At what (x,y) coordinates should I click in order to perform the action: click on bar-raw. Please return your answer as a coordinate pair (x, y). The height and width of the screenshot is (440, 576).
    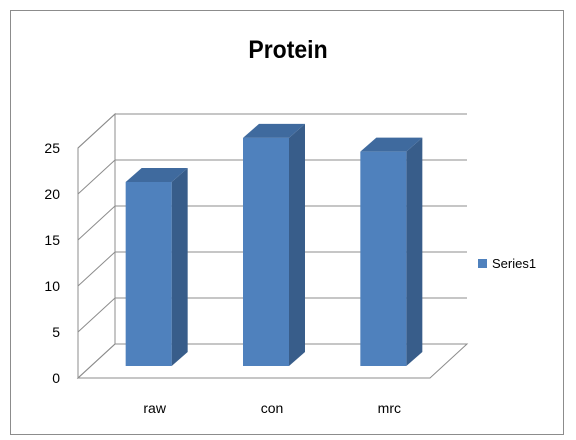
    Looking at the image, I should click on (156, 267).